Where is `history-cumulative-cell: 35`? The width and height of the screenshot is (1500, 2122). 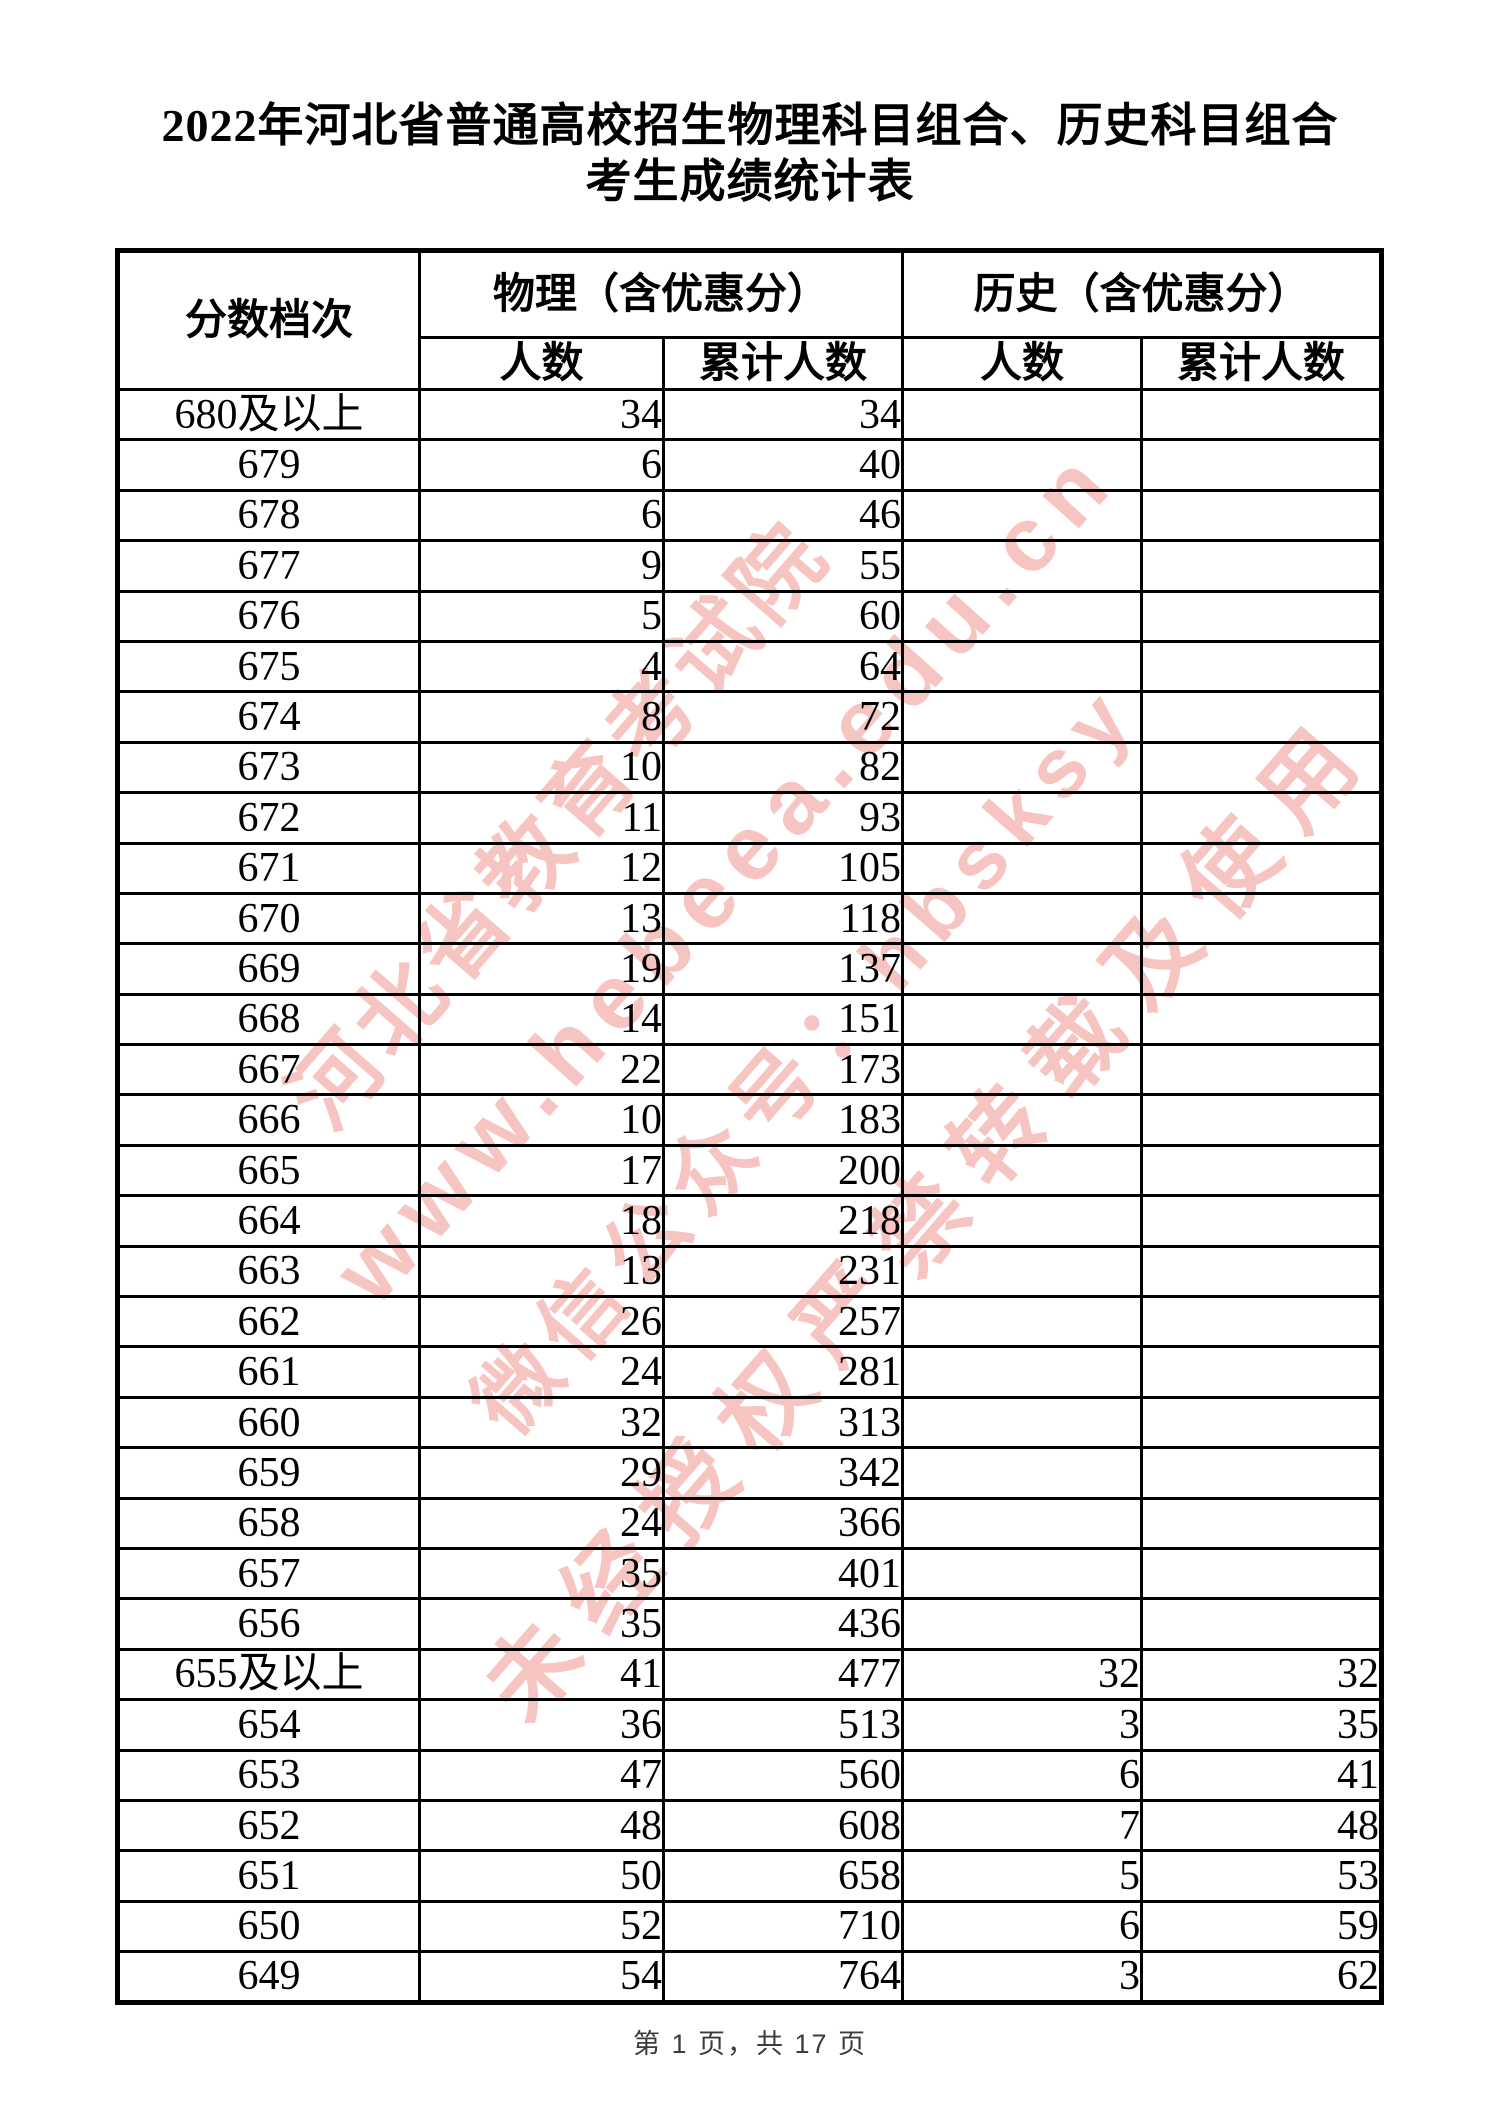 history-cumulative-cell: 35 is located at coordinates (1262, 1725).